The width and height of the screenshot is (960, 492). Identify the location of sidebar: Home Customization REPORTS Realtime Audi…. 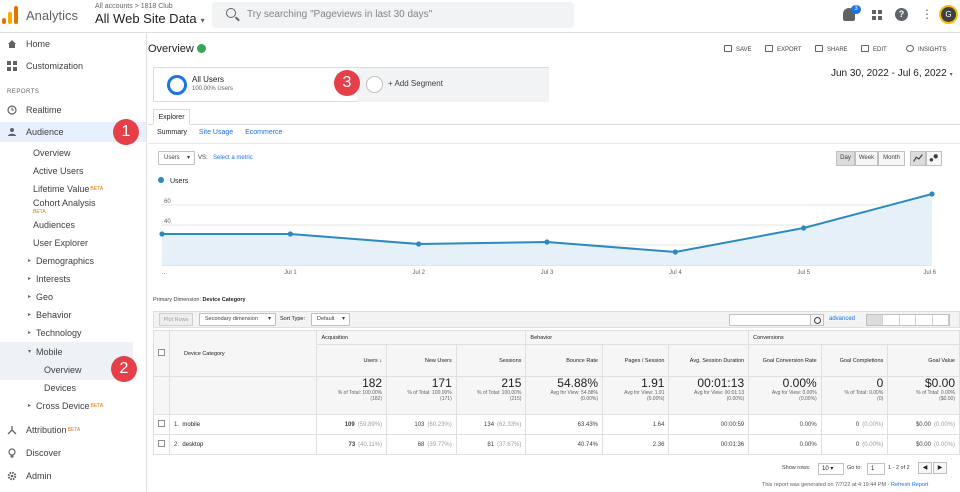
(73, 262).